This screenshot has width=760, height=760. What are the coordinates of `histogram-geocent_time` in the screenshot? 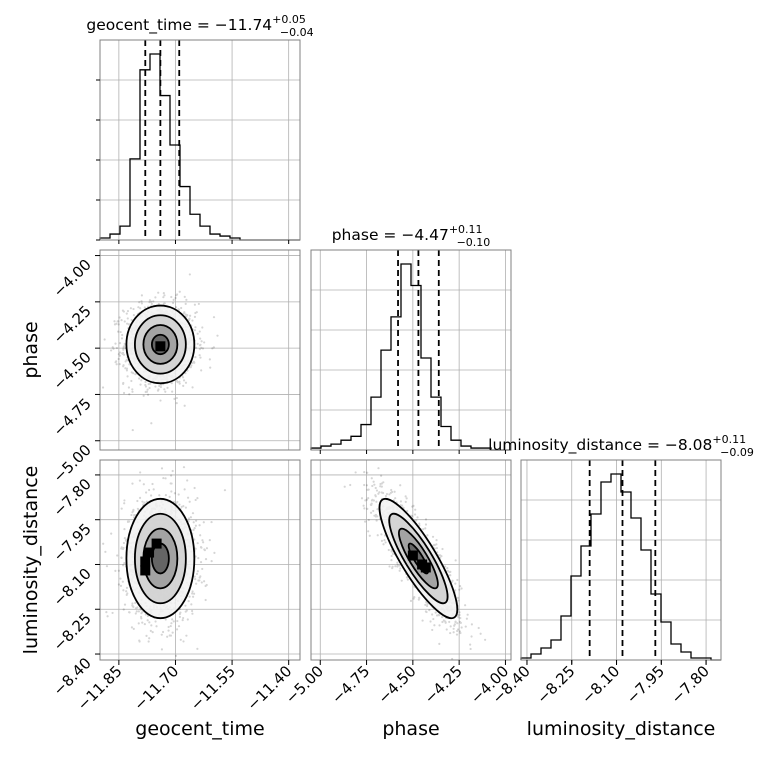 It's located at (199, 147).